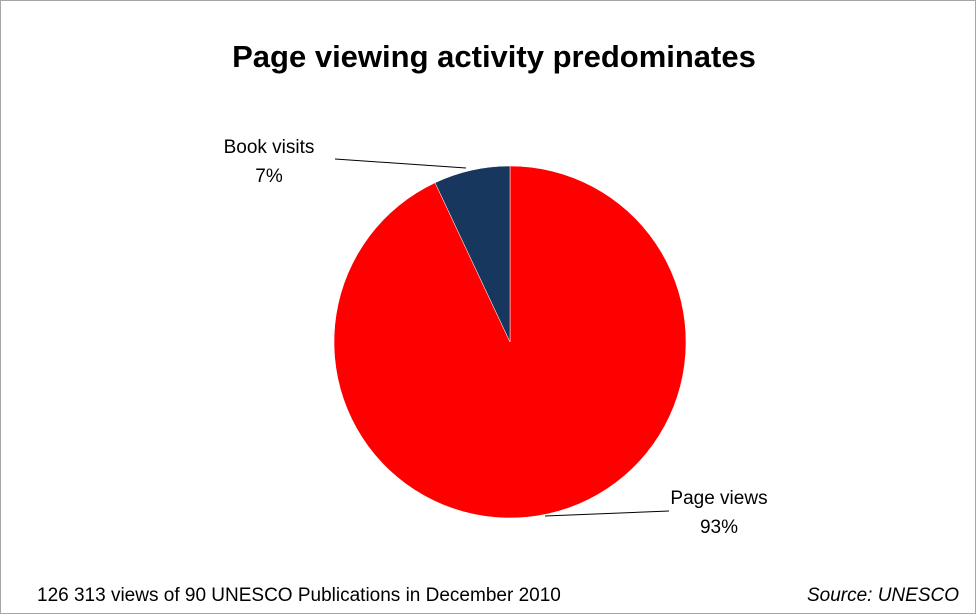 This screenshot has width=976, height=614. Describe the element at coordinates (269, 147) in the screenshot. I see `data-label-category: Book visits` at that location.